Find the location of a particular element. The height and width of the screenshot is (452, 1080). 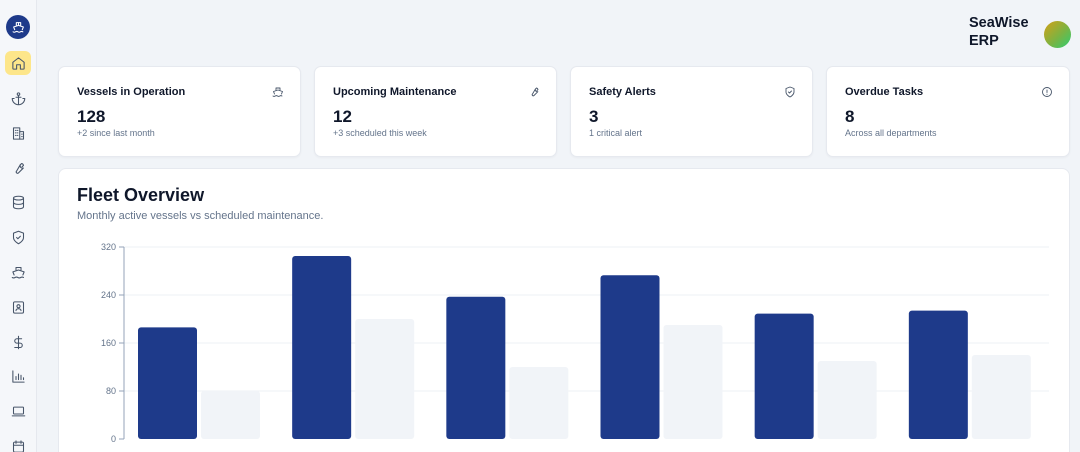

app-logo is located at coordinates (18, 27).